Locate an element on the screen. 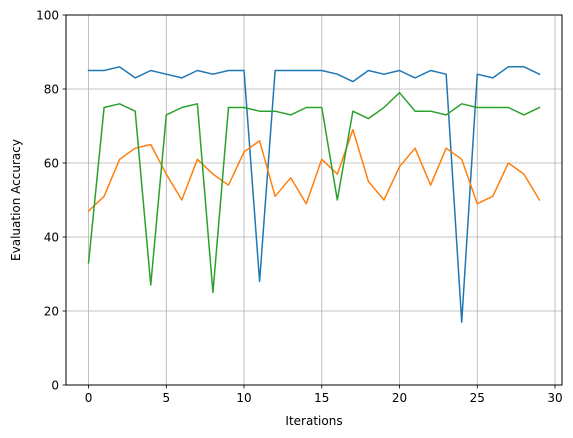  y-tick-label: 0 is located at coordinates (55, 386).